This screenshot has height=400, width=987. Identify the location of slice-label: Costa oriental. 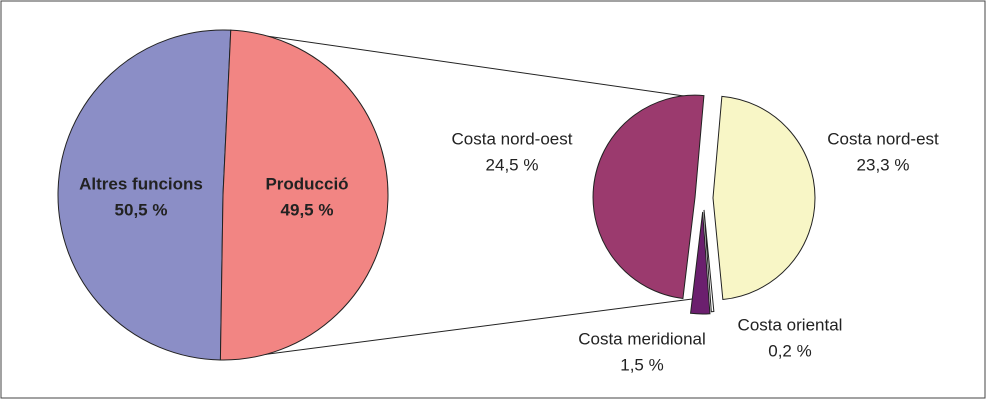
(790, 324).